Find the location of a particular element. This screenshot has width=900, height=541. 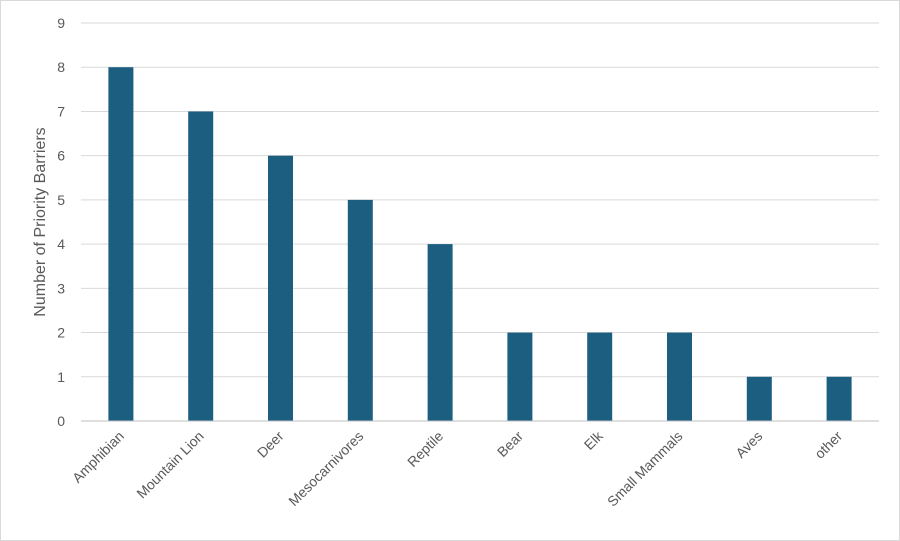

x-tick-label: Bear is located at coordinates (510, 444).